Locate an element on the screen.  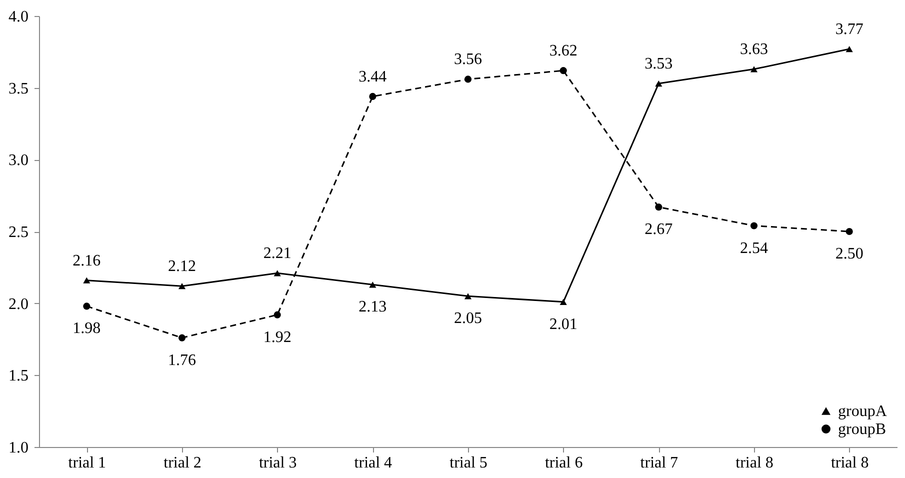
data-label: 3.62 is located at coordinates (563, 51).